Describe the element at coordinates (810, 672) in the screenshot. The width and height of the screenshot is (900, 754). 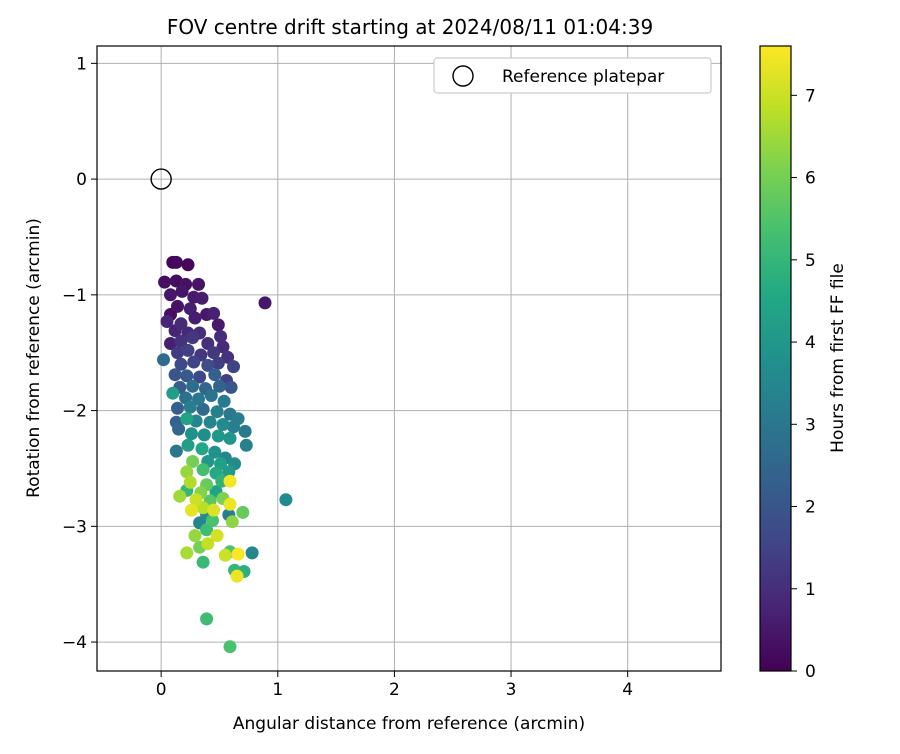
I see `colorbar-tick-label: 0` at that location.